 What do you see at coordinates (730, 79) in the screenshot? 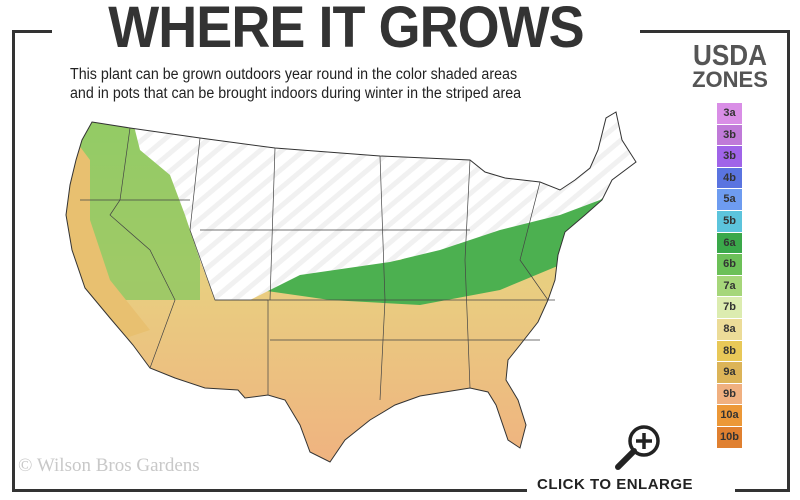
I see `legend-title-line-2: ZONES` at bounding box center [730, 79].